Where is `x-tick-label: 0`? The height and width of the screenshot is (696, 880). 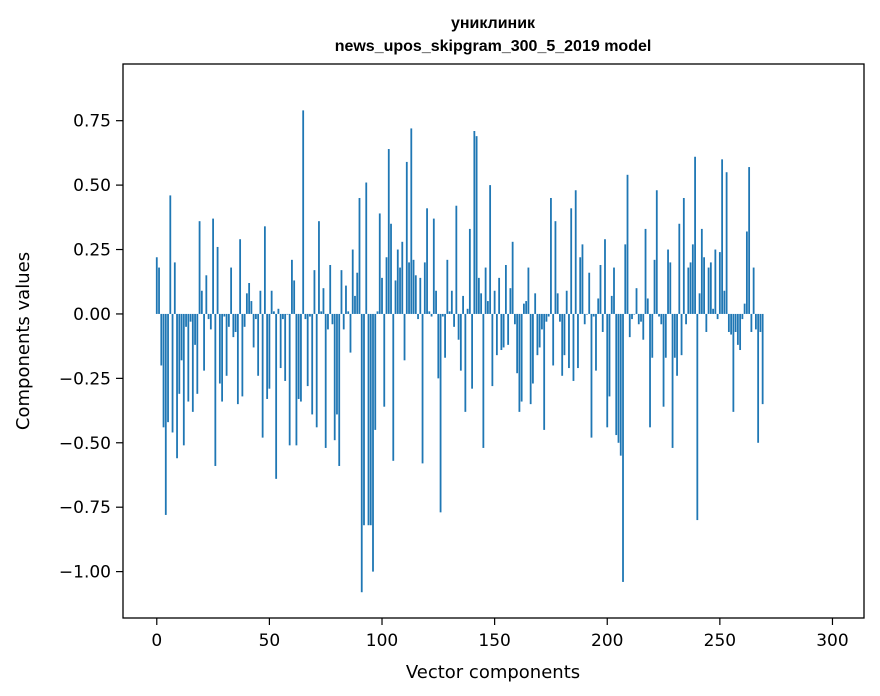
x-tick-label: 0 is located at coordinates (156, 641).